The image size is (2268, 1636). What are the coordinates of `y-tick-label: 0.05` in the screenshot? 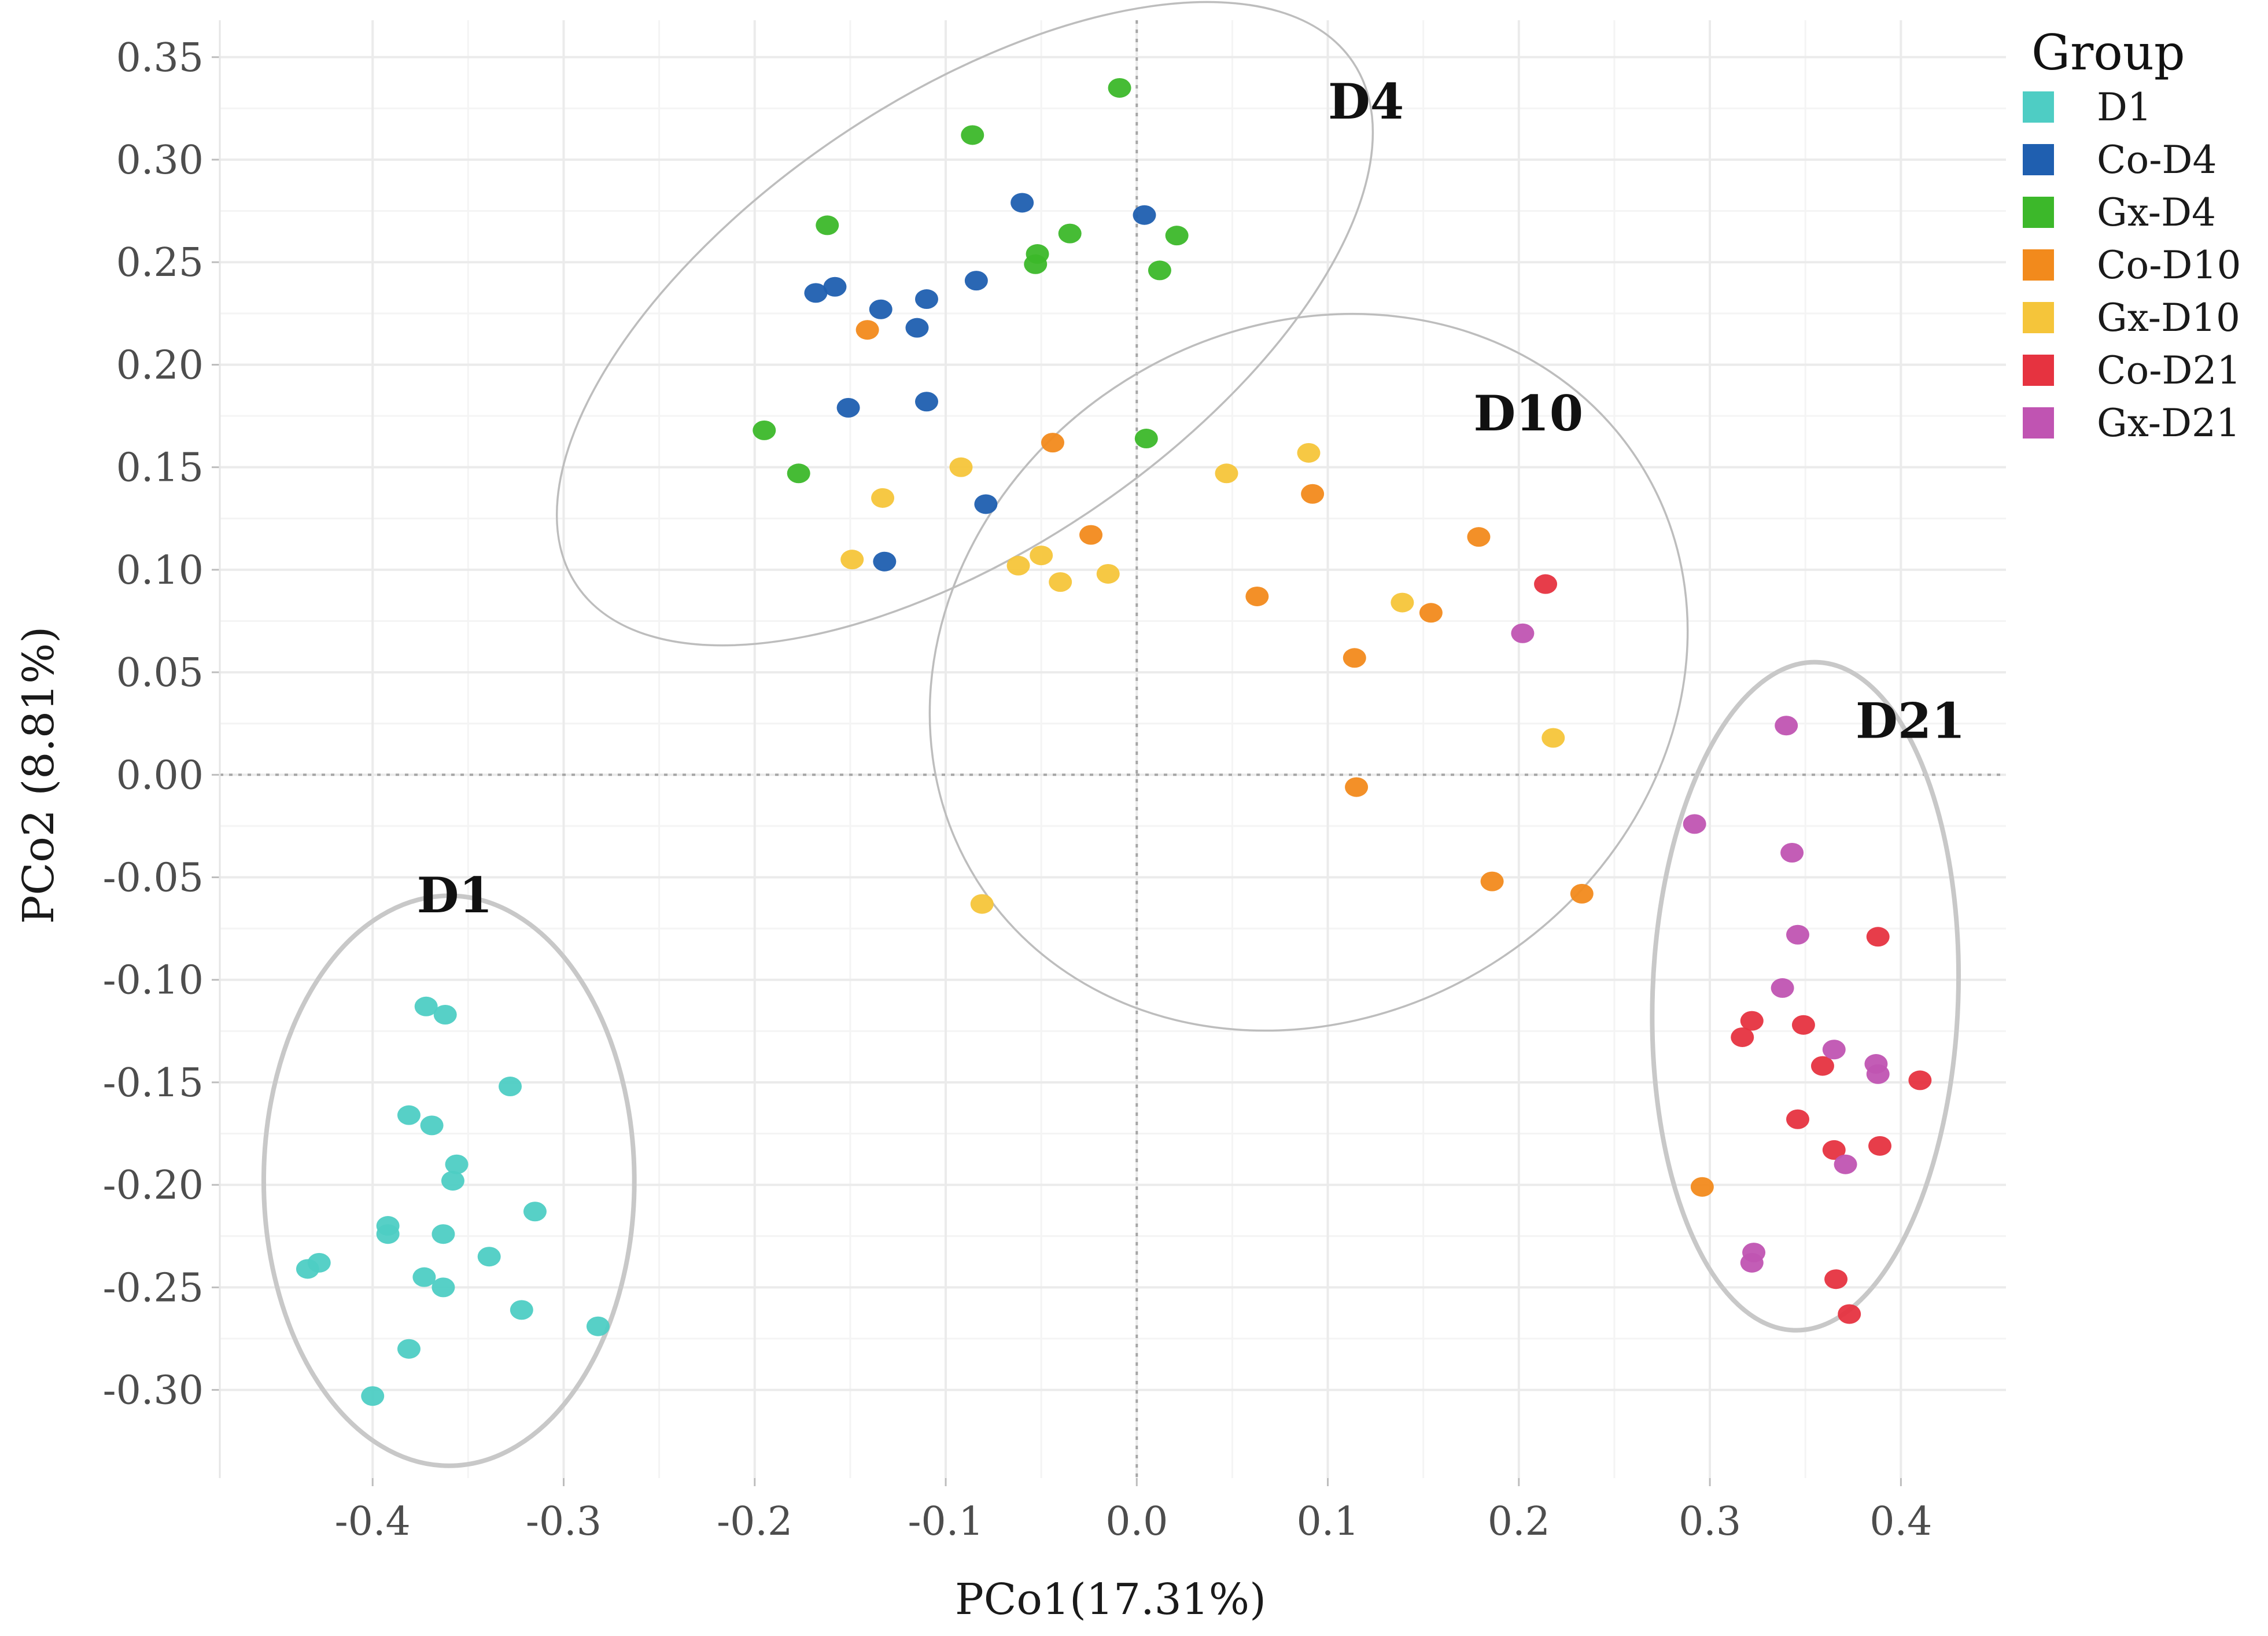 It's located at (160, 673).